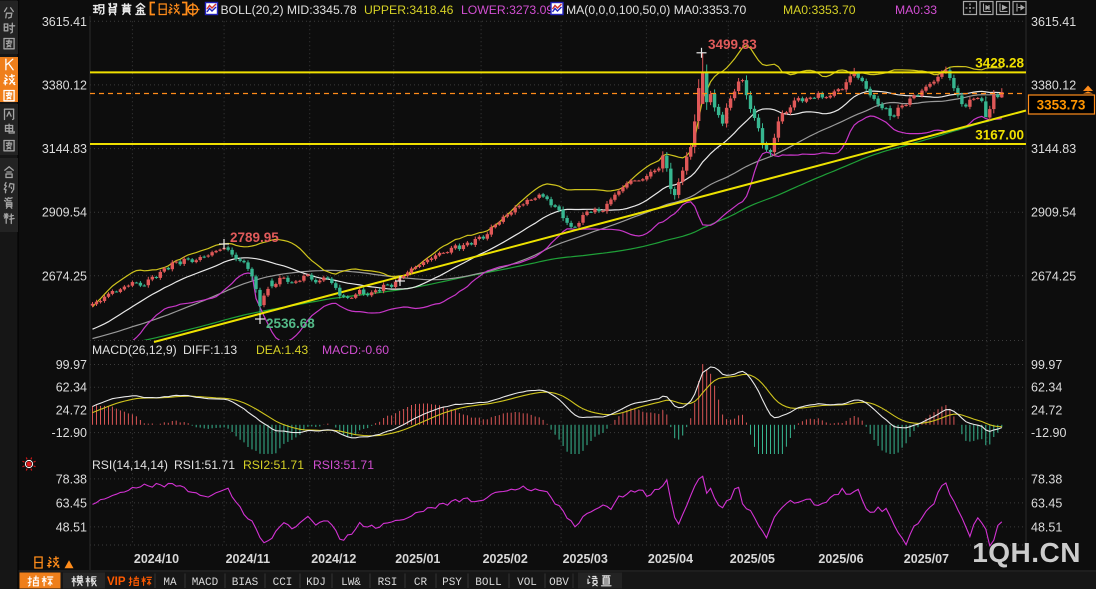 This screenshot has width=1096, height=589. Describe the element at coordinates (656, 10) in the screenshot. I see `svg-text: MA(0,0,0,100,50,0) MA0:3353.70` at that location.